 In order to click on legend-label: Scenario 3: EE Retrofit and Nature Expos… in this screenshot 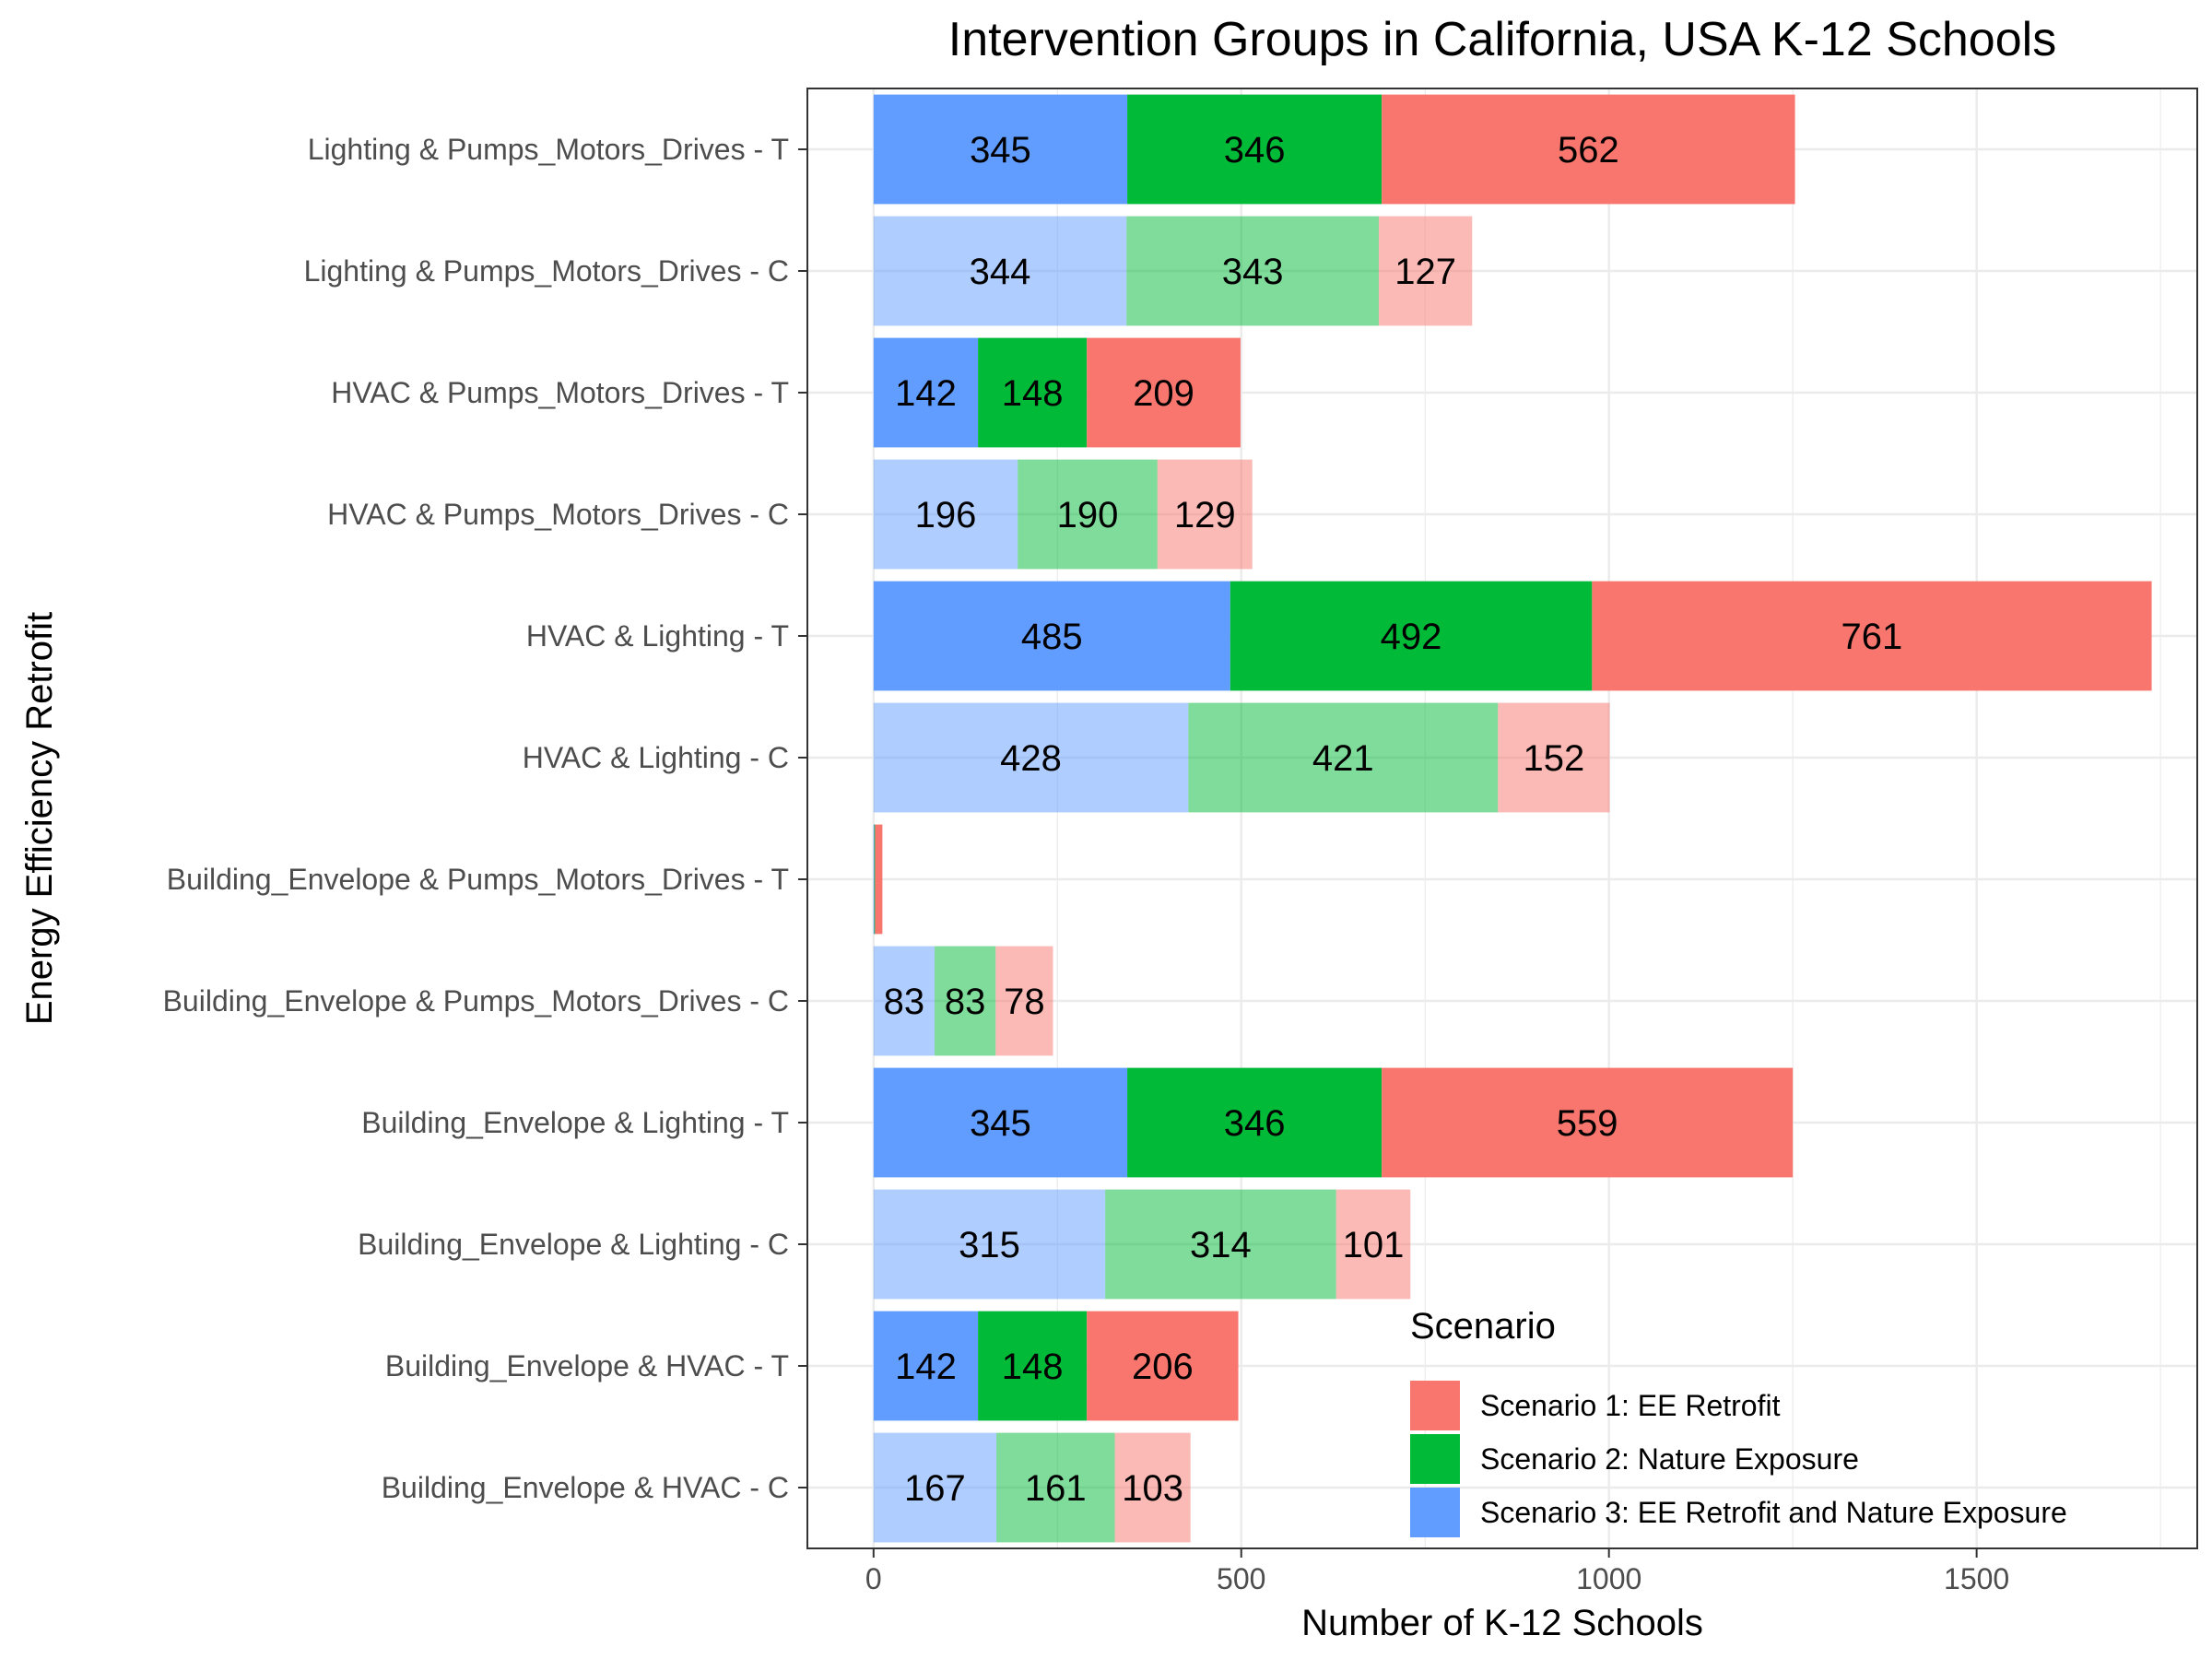, I will do `click(1773, 1512)`.